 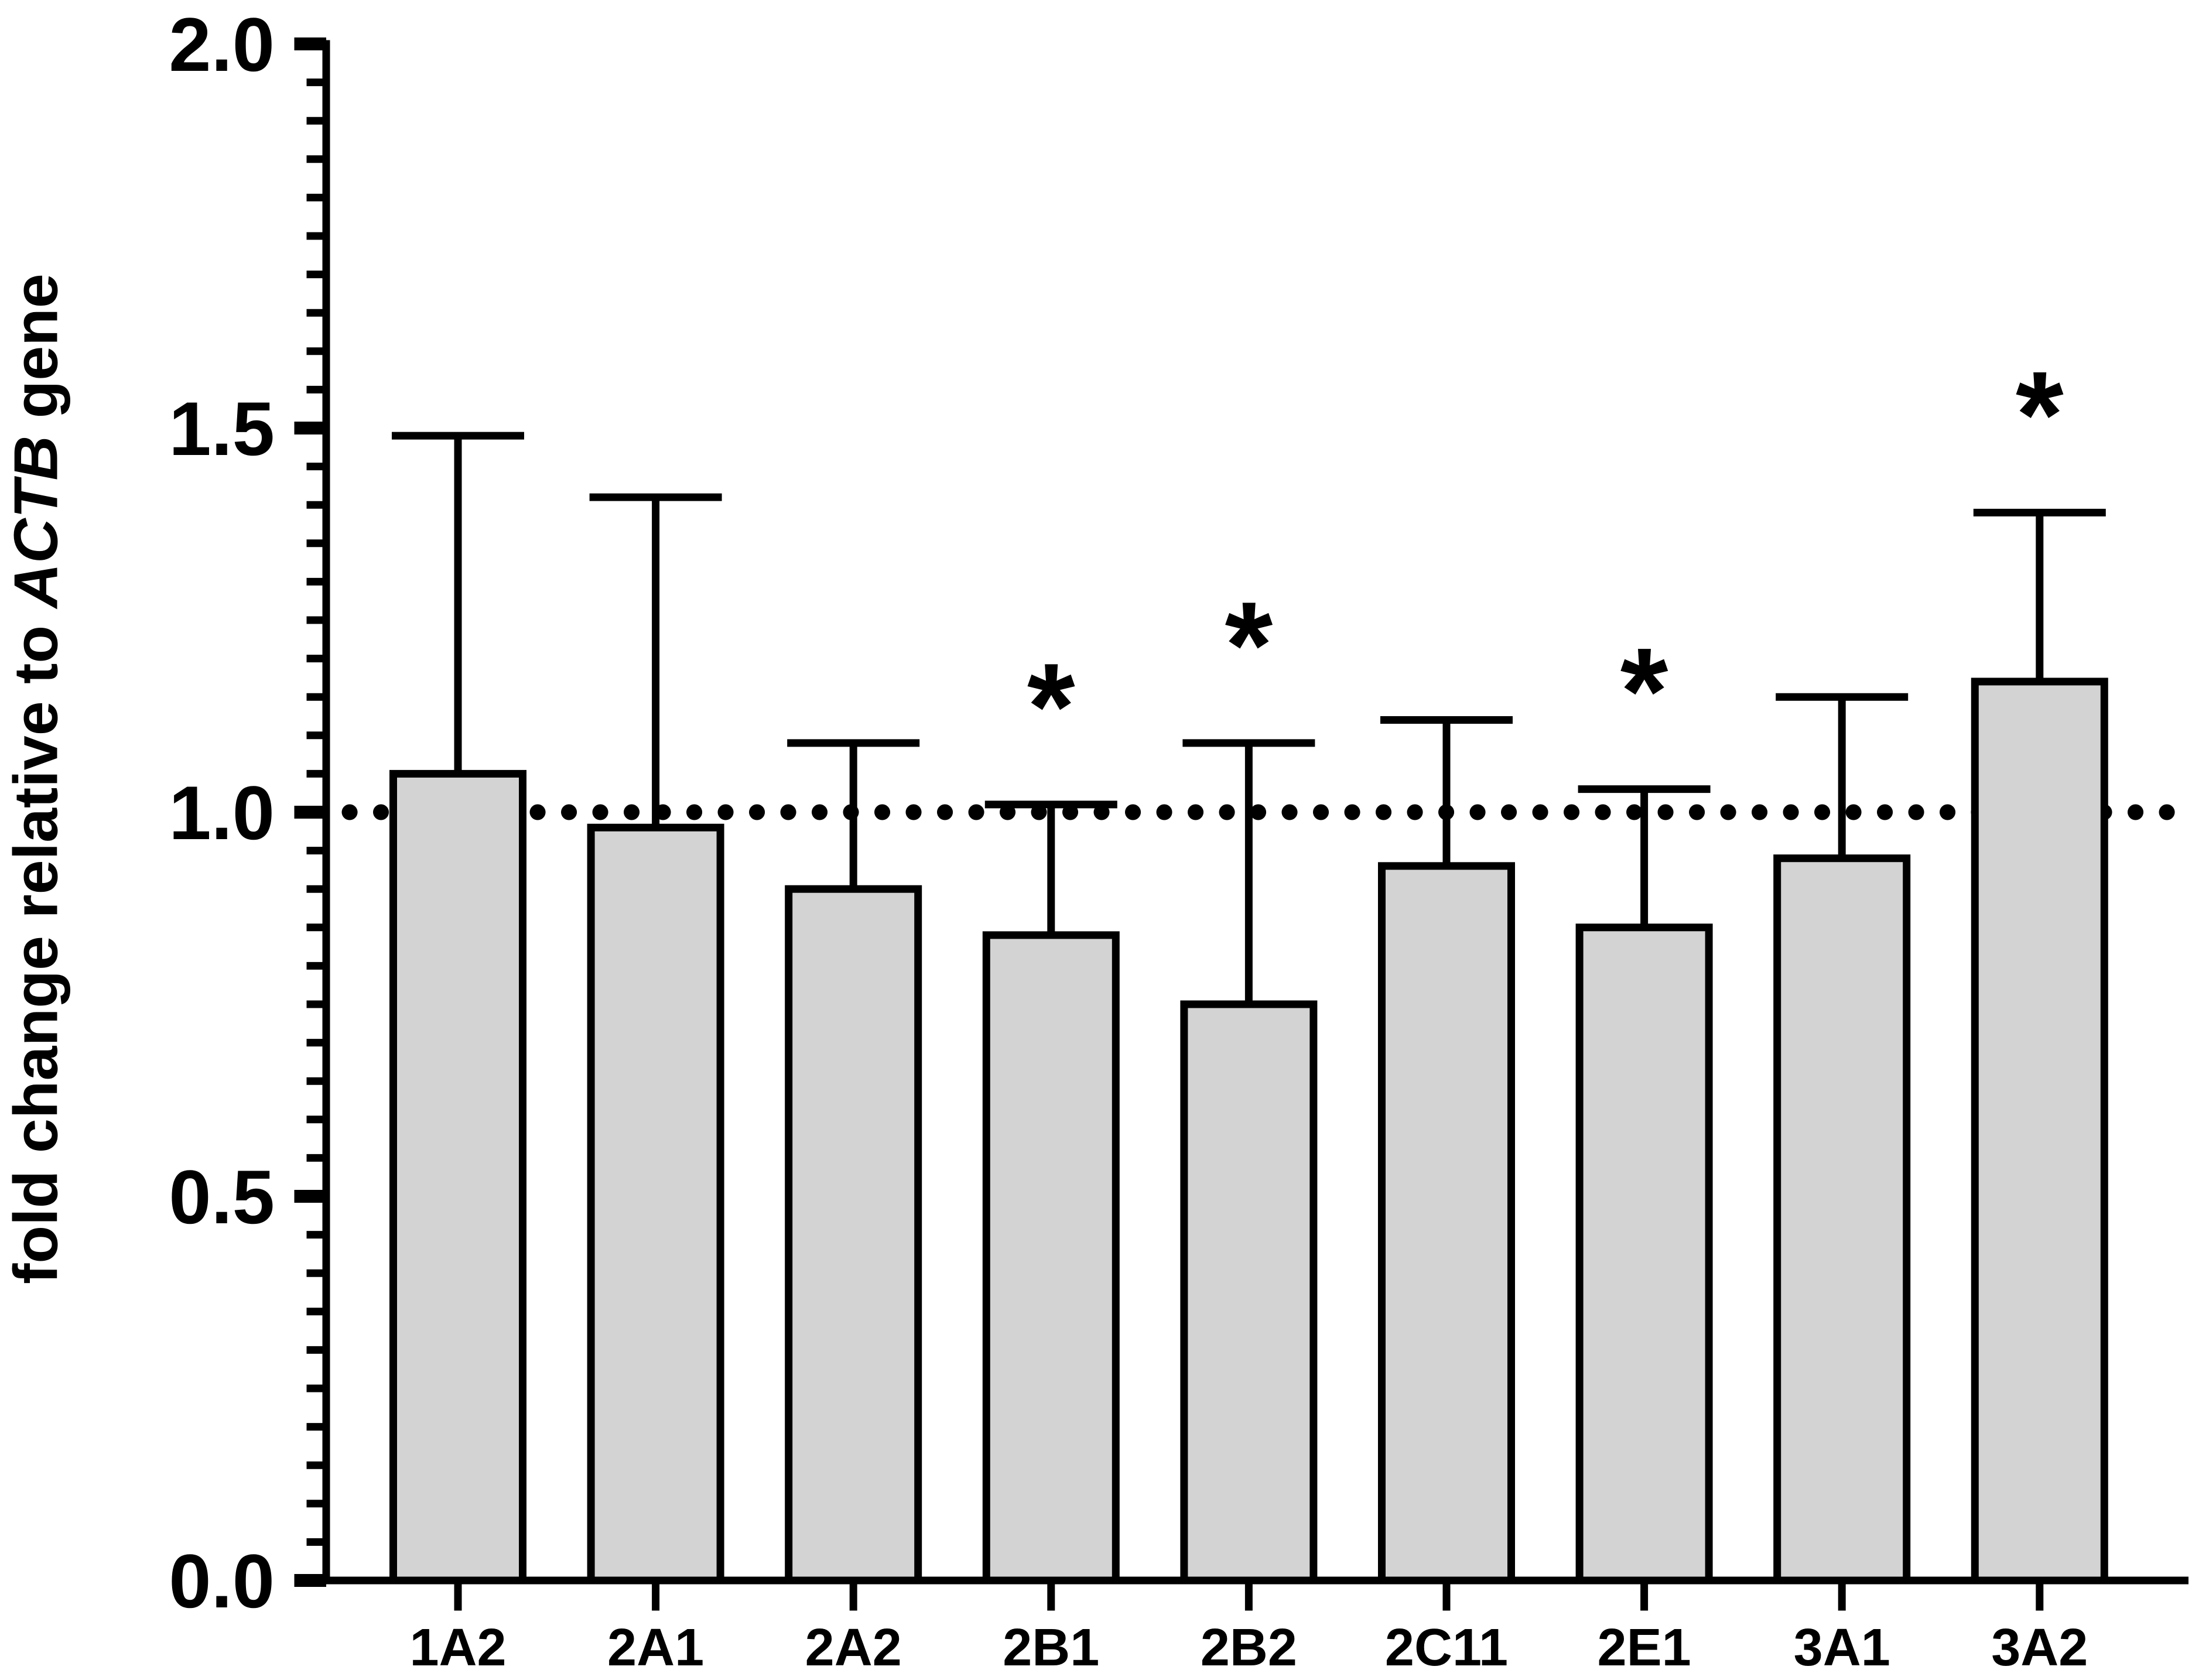 What do you see at coordinates (1051, 706) in the screenshot?
I see `significance-asterisk-2B1: *` at bounding box center [1051, 706].